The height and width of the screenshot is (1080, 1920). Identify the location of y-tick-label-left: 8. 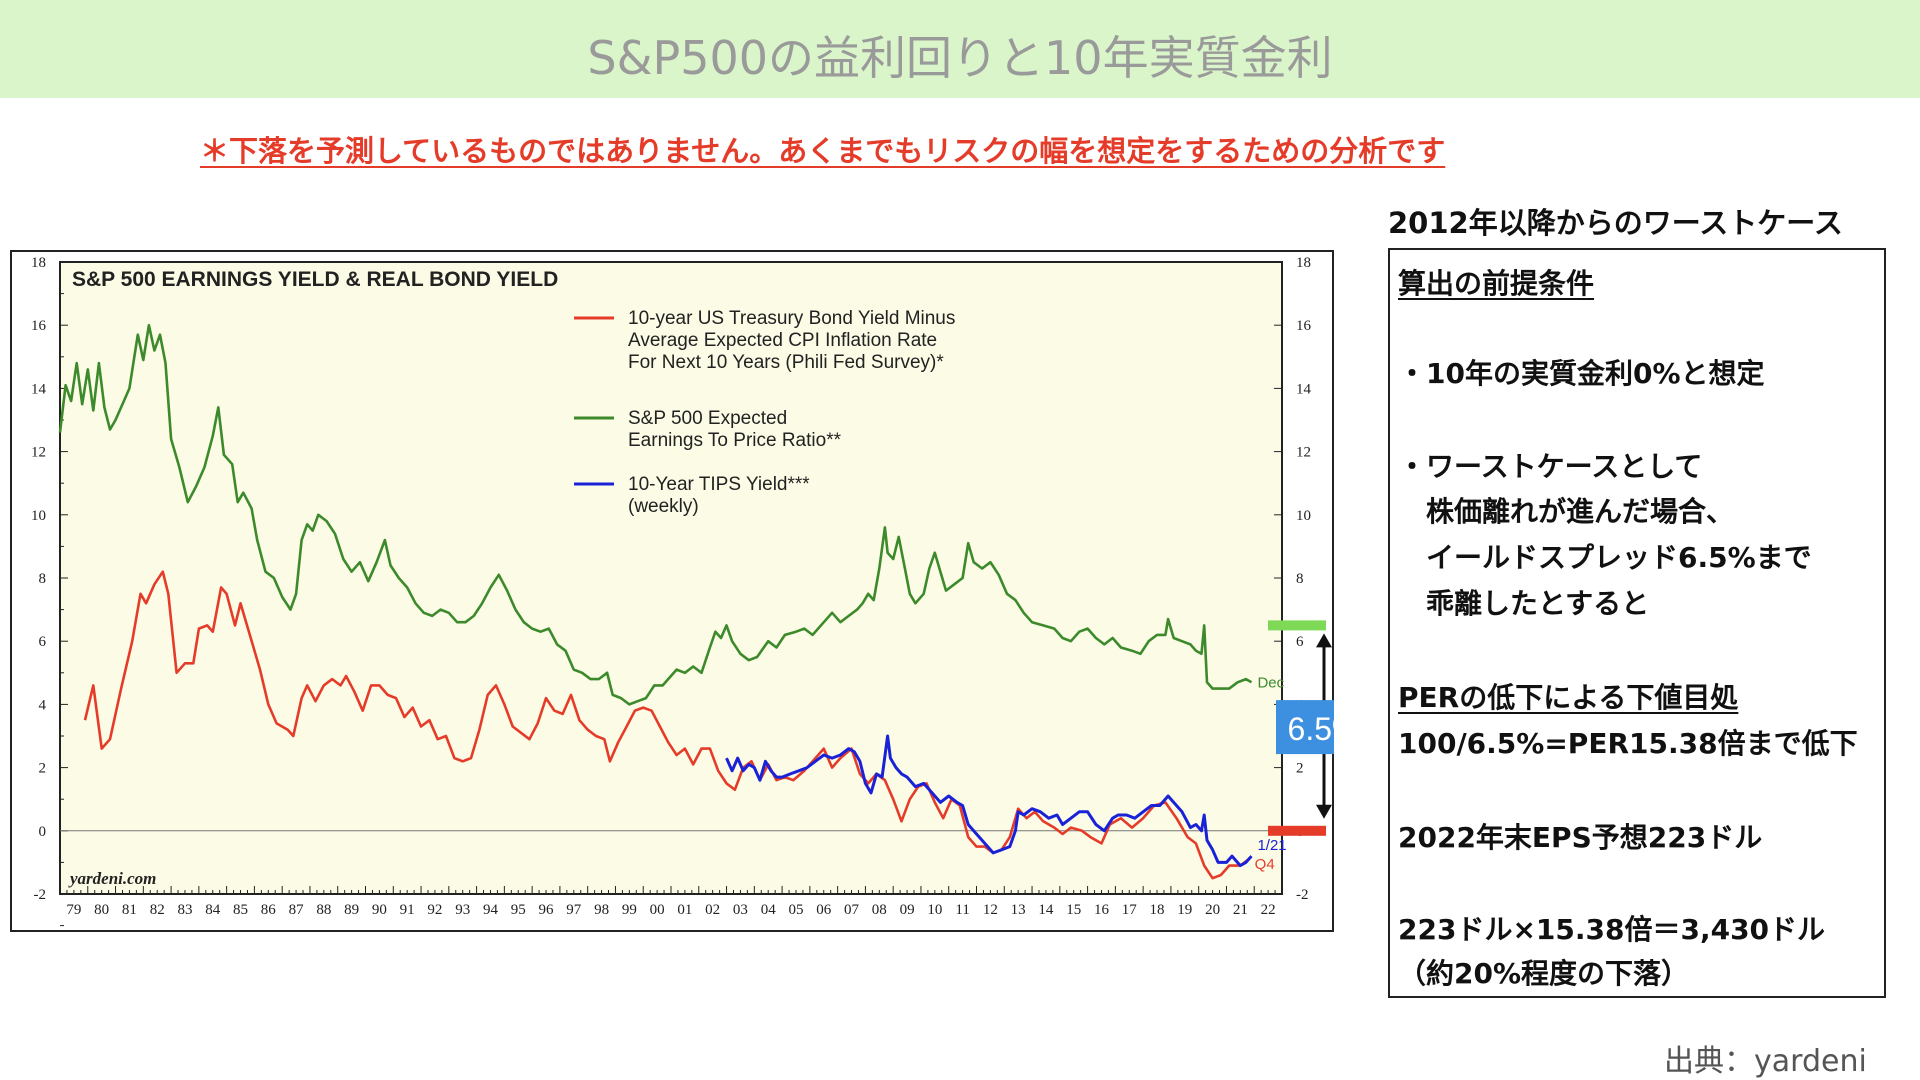
(43, 579).